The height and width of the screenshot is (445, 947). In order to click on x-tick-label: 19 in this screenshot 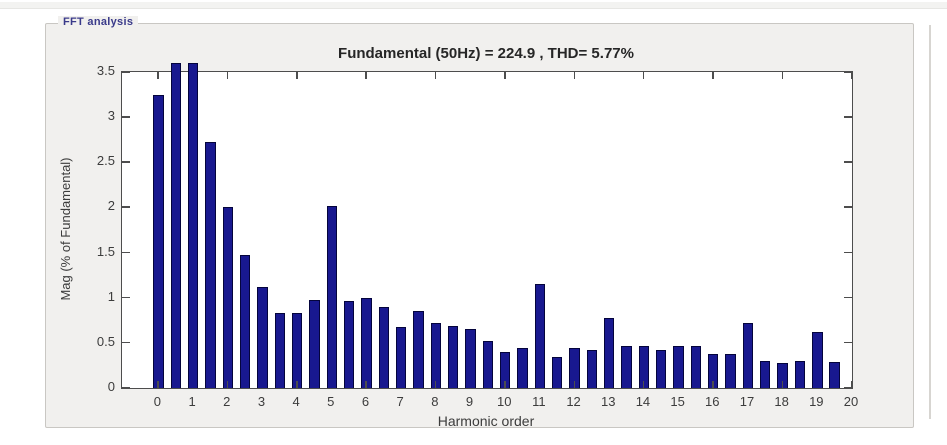, I will do `click(816, 401)`.